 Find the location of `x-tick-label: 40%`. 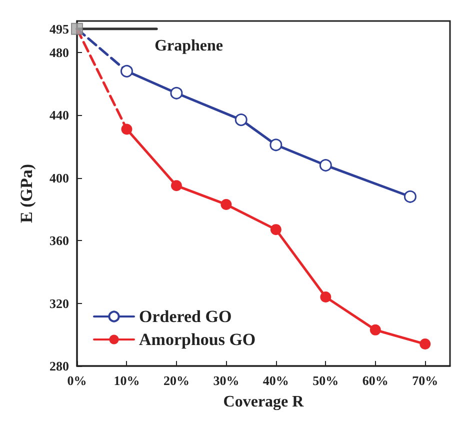

x-tick-label: 40% is located at coordinates (275, 380).